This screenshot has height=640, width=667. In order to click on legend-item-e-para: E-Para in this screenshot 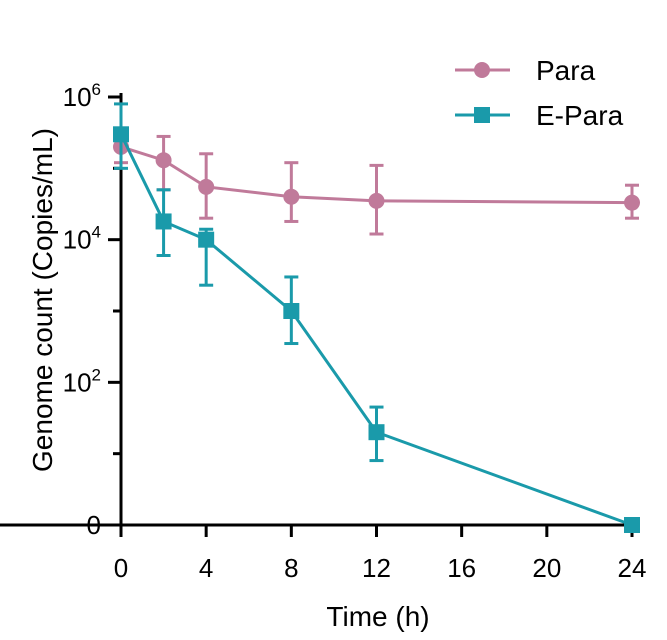, I will do `click(539, 115)`.